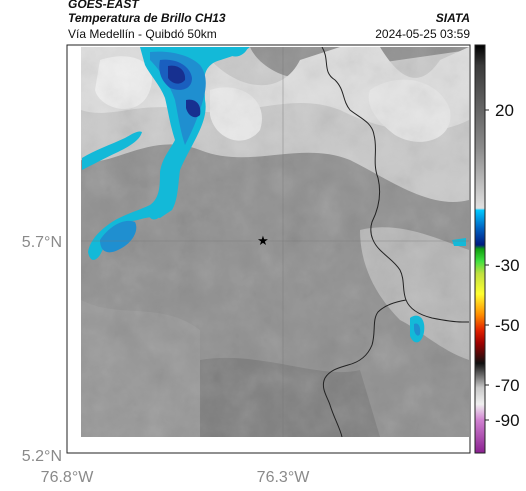 This screenshot has height=491, width=526. What do you see at coordinates (507, 325) in the screenshot?
I see `colorbar-tick-neg50: -50` at bounding box center [507, 325].